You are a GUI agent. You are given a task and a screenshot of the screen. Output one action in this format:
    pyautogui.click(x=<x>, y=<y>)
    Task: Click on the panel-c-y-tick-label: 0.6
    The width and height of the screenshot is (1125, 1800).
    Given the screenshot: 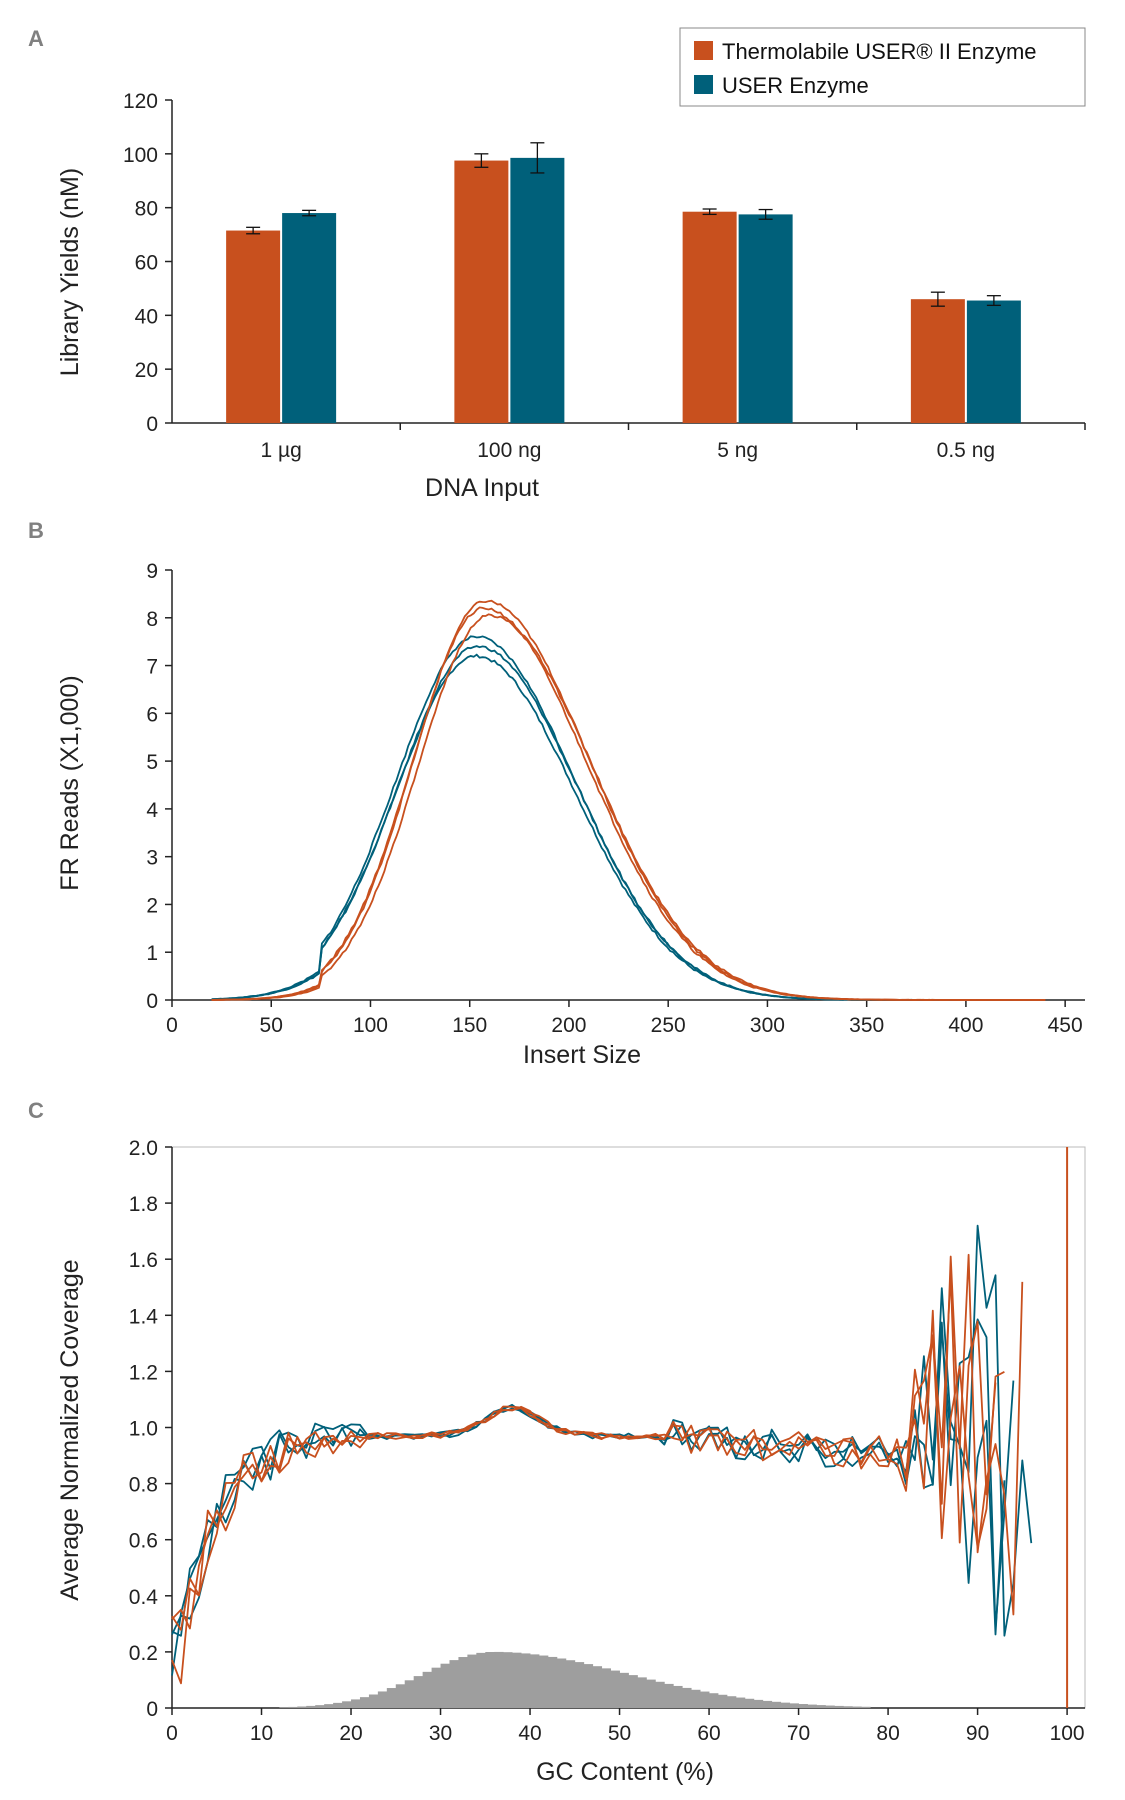 What is the action you would take?
    pyautogui.click(x=143, y=1541)
    